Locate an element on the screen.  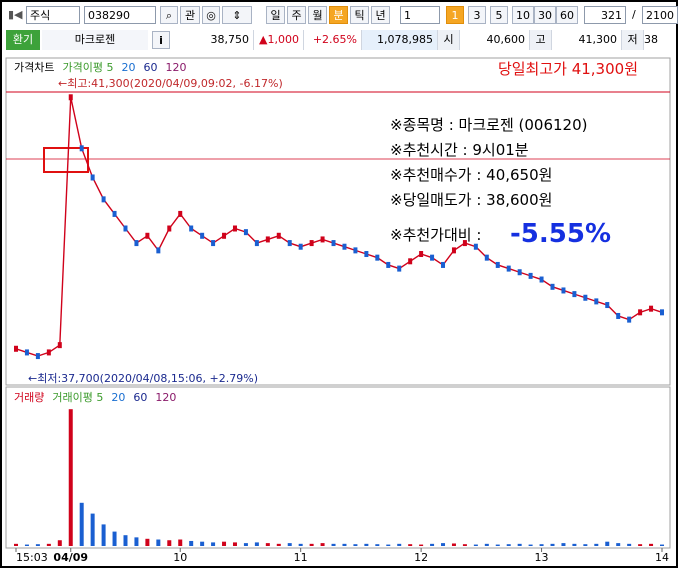
period-button: 분 is located at coordinates (338, 15).